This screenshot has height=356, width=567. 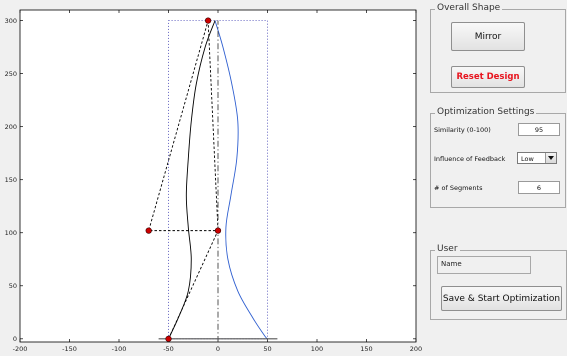 What do you see at coordinates (11, 127) in the screenshot?
I see `y-tick-label: 200` at bounding box center [11, 127].